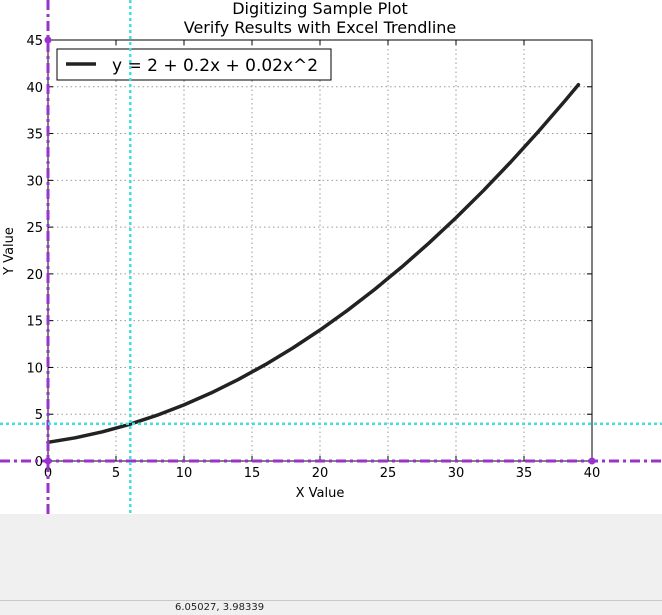 The height and width of the screenshot is (615, 662). I want to click on y-axis-label: Y Value, so click(9, 251).